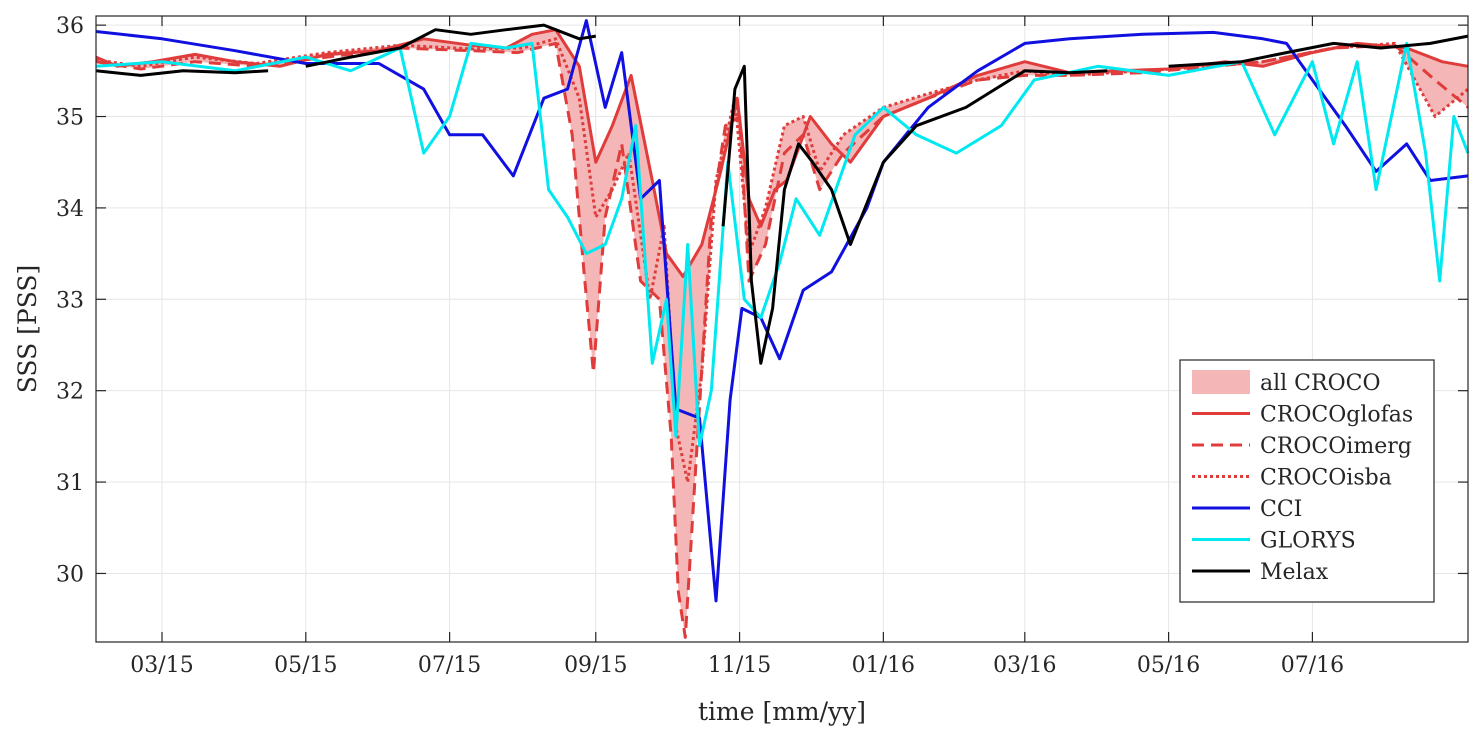 The width and height of the screenshot is (1484, 740). I want to click on y-tick-label: 36, so click(70, 26).